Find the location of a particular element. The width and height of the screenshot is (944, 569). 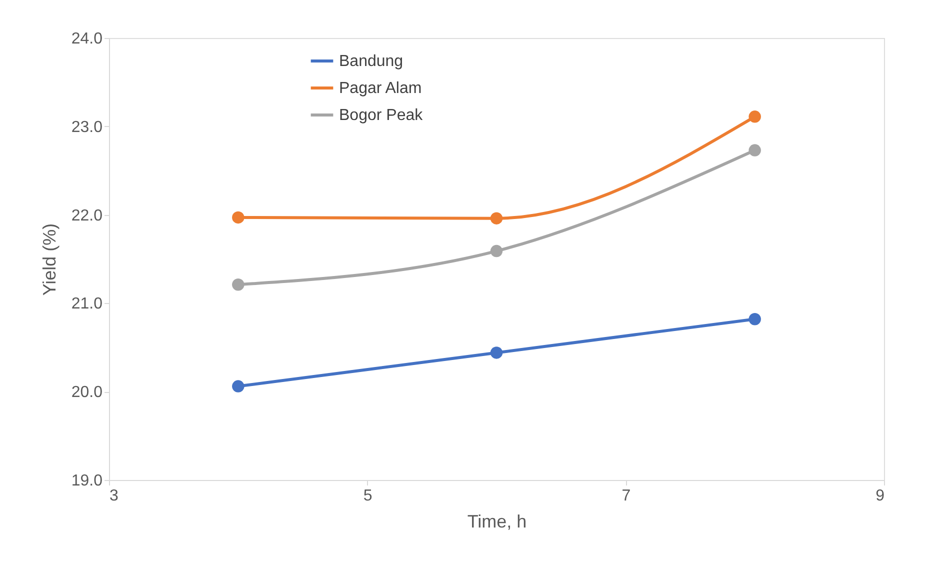

legend-label: Pagar Alam is located at coordinates (380, 88).